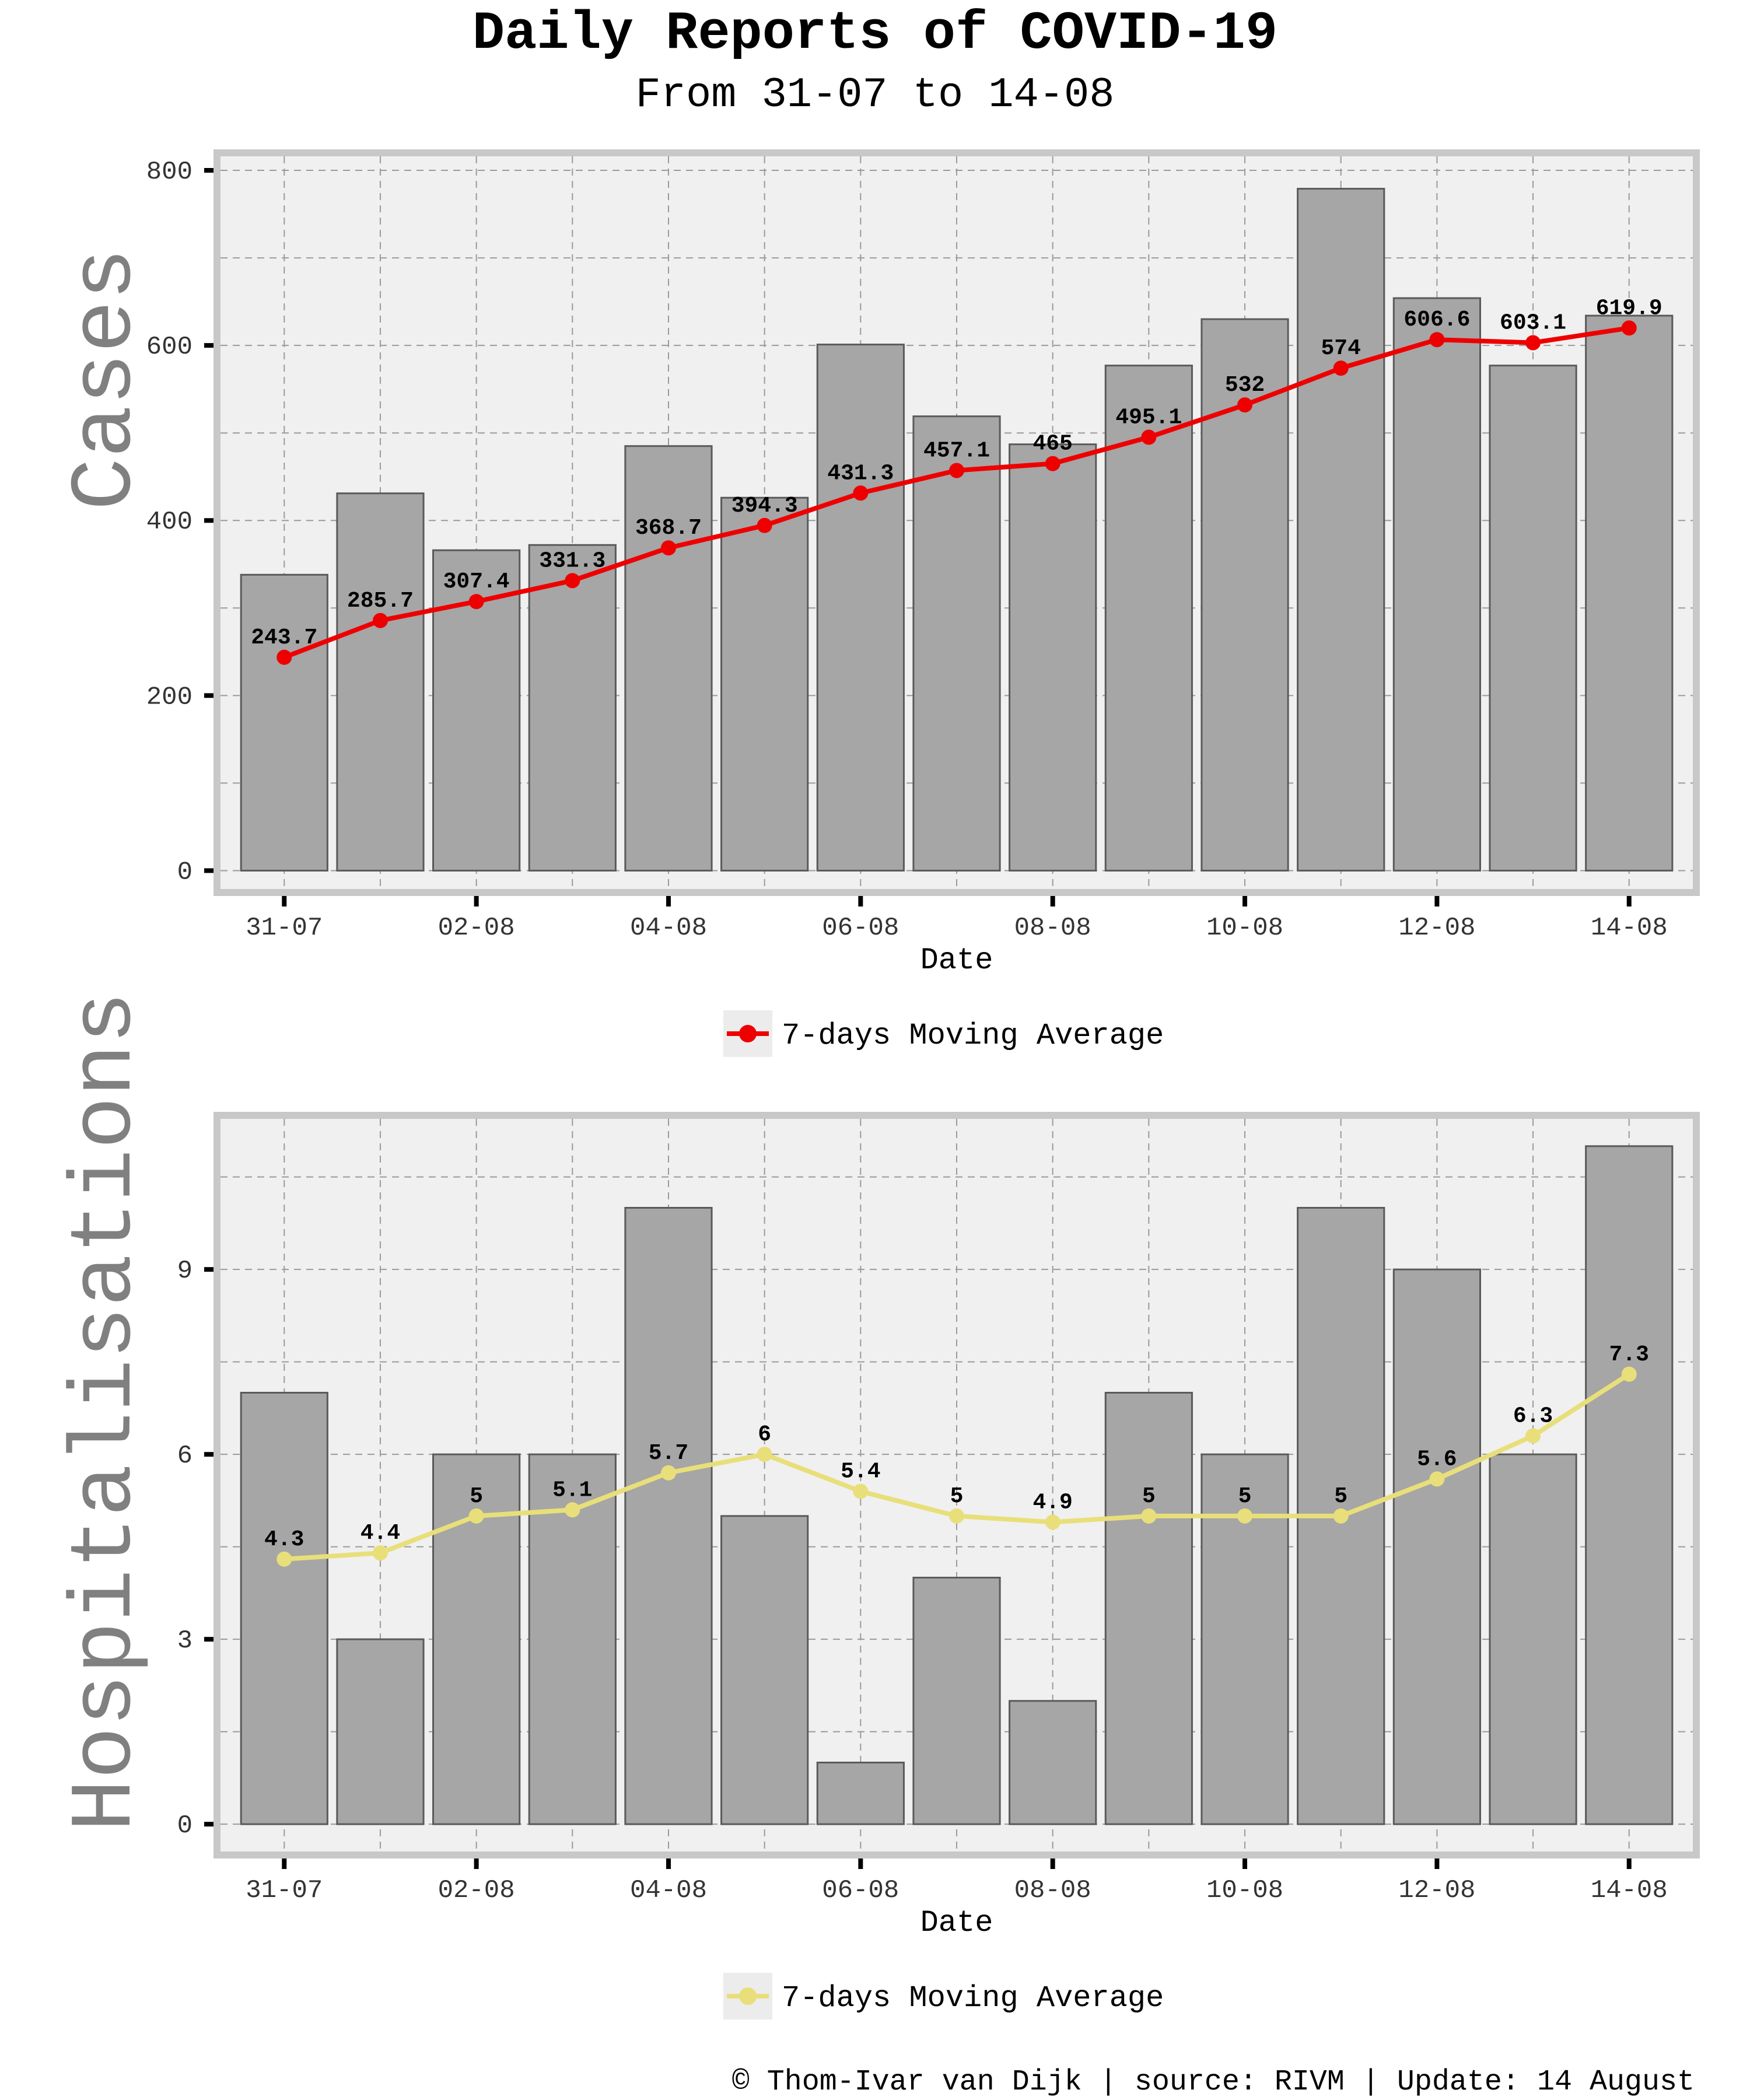 The height and width of the screenshot is (2100, 1750). I want to click on data-label-05-08: 6, so click(764, 1434).